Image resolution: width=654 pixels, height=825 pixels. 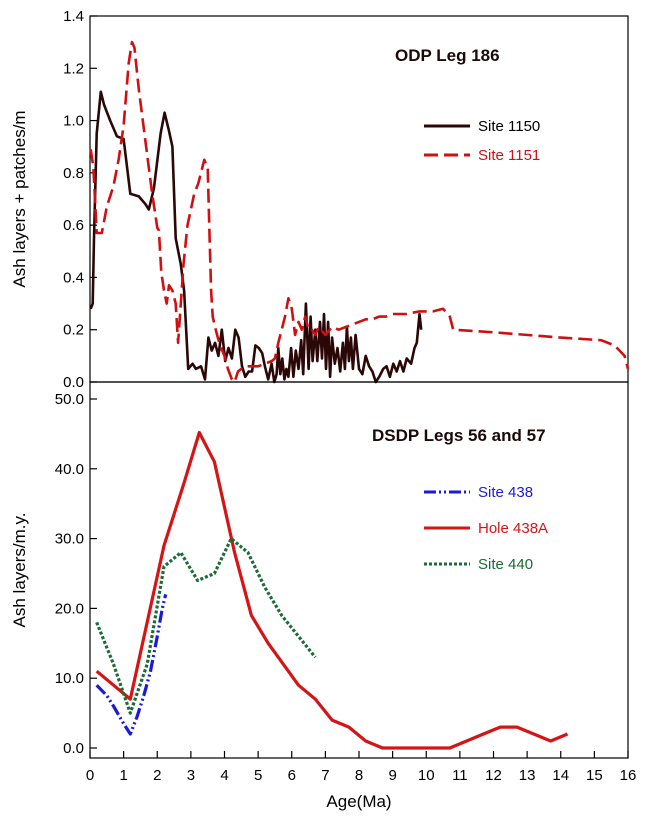 I want to click on top-y-axis-ticks: 0.0 0.2 0.4 0.6 0.8 1.0 1.2 1.4, so click(x=80, y=199).